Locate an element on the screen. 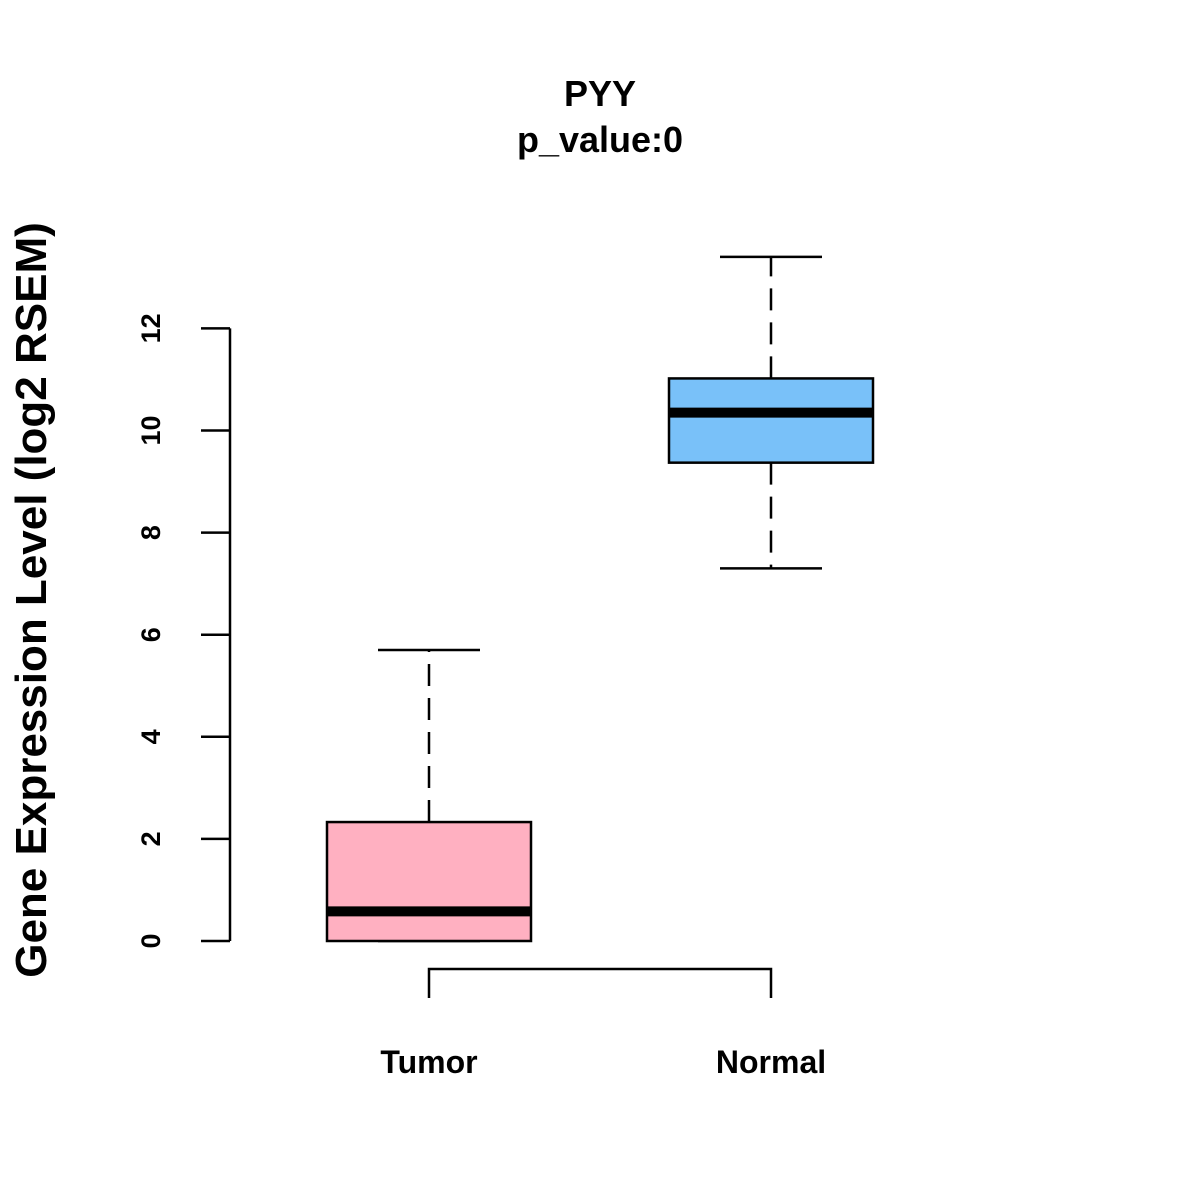 Image resolution: width=1200 pixels, height=1200 pixels. y-tick-label-10: 10 is located at coordinates (151, 430).